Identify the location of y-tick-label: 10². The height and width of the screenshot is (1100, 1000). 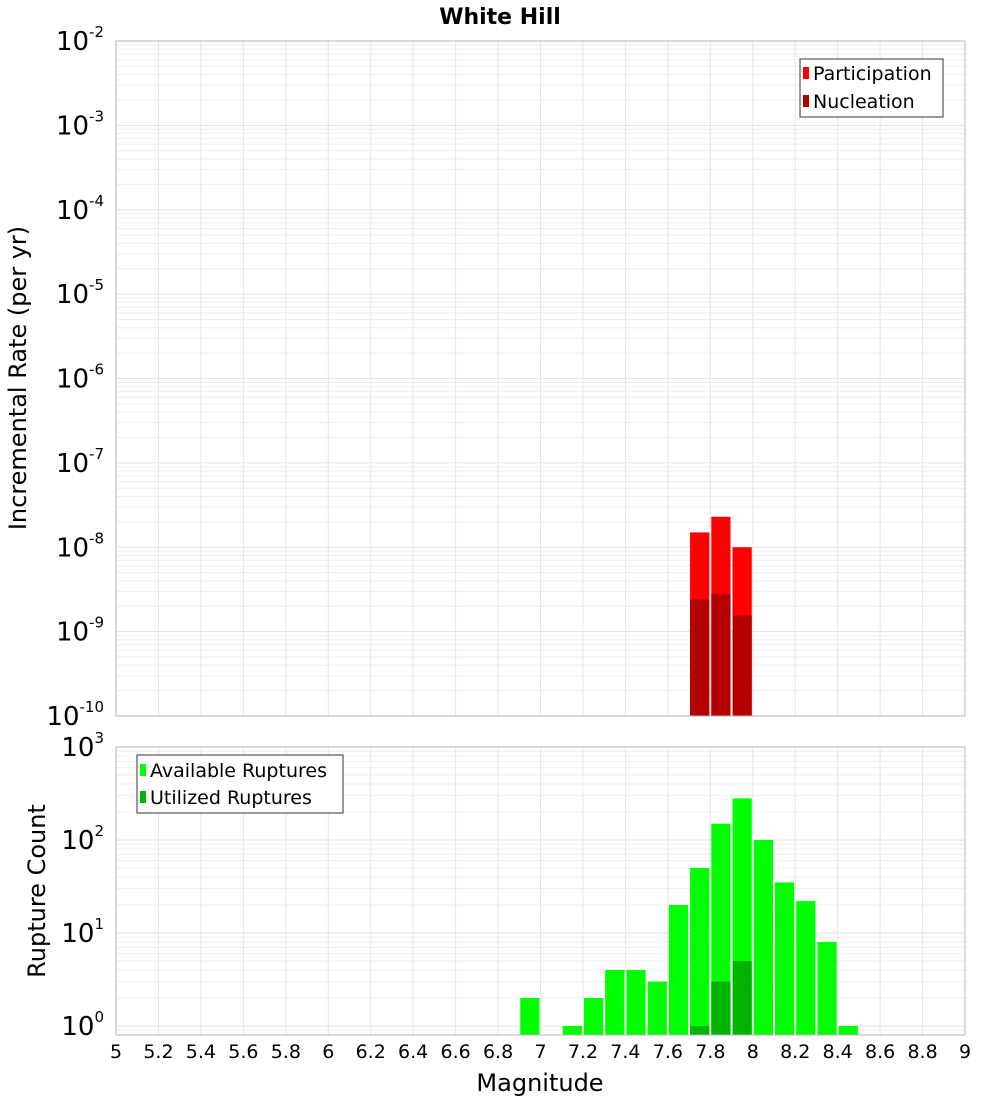
(82, 839).